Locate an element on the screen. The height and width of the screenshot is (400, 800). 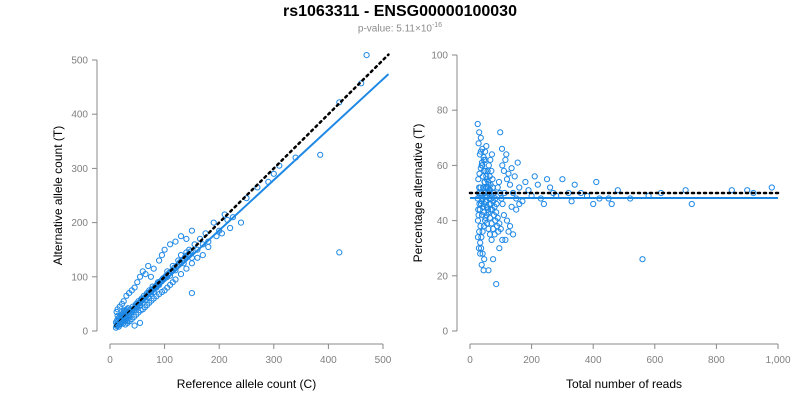
left-y-tick-label: 100 is located at coordinates (79, 277).